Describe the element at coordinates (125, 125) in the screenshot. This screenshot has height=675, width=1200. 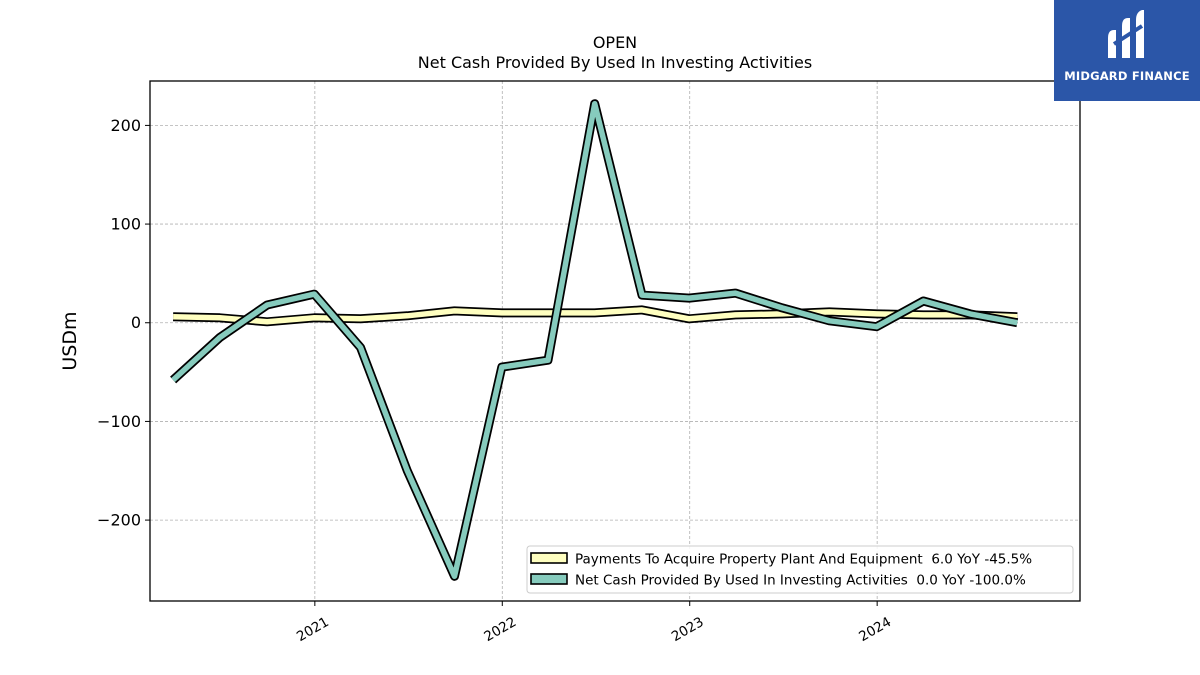
I see `y-tick-label: 200` at that location.